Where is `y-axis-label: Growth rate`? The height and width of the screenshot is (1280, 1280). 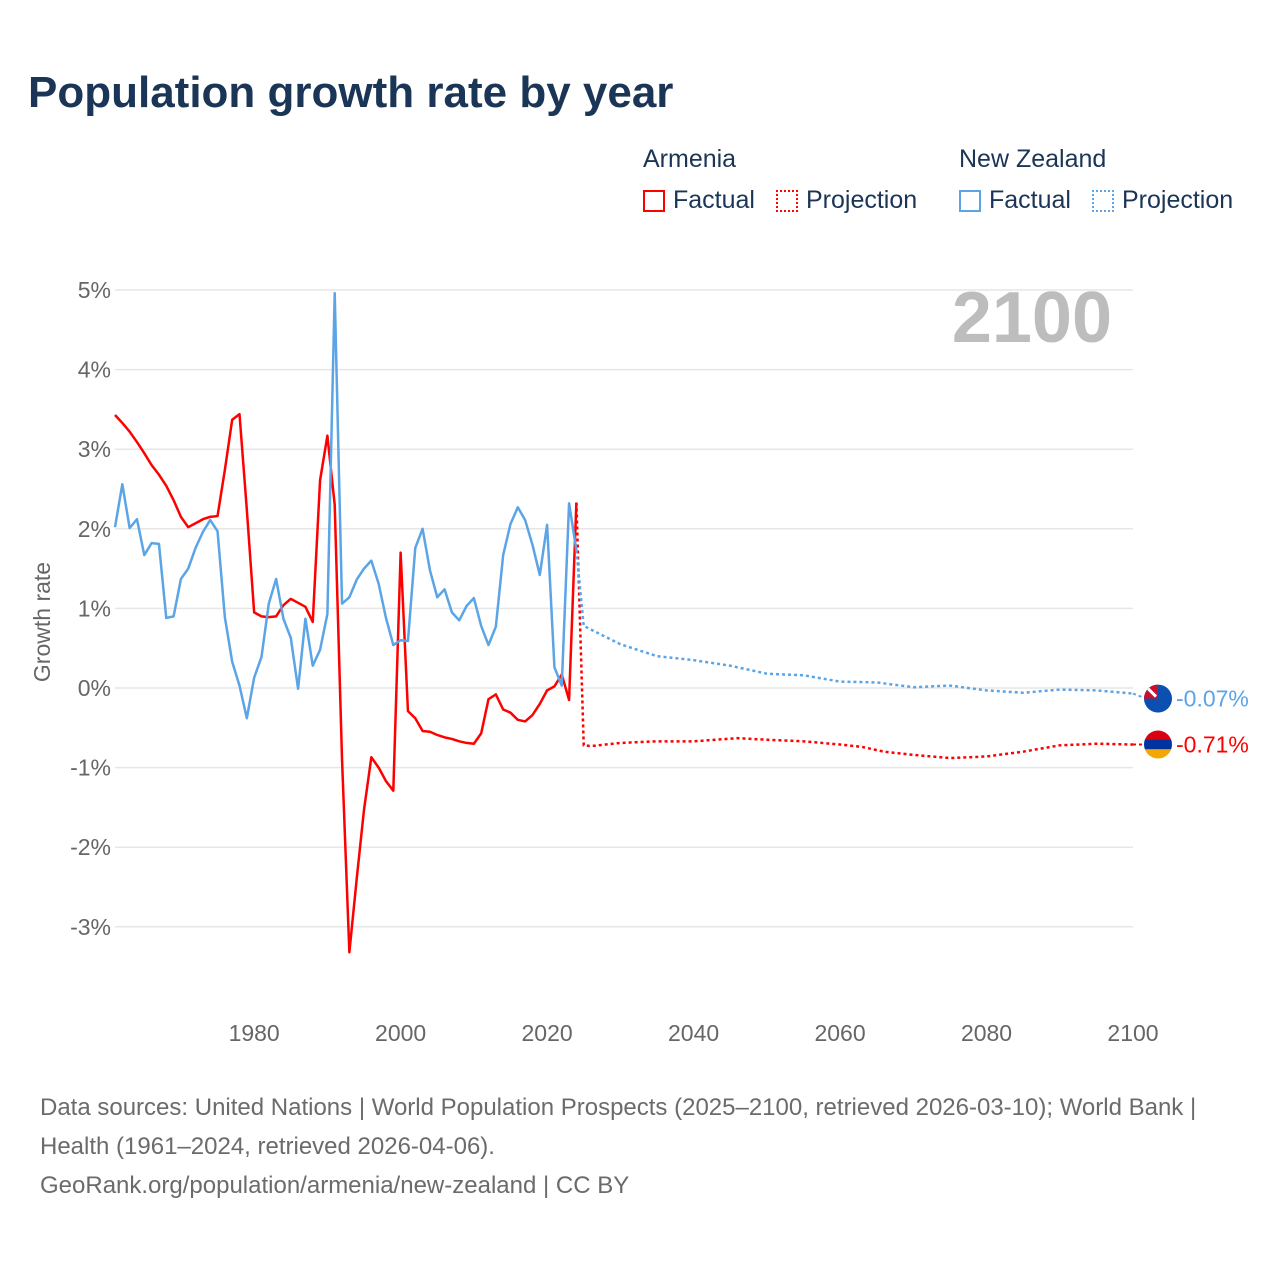 y-axis-label: Growth rate is located at coordinates (42, 622).